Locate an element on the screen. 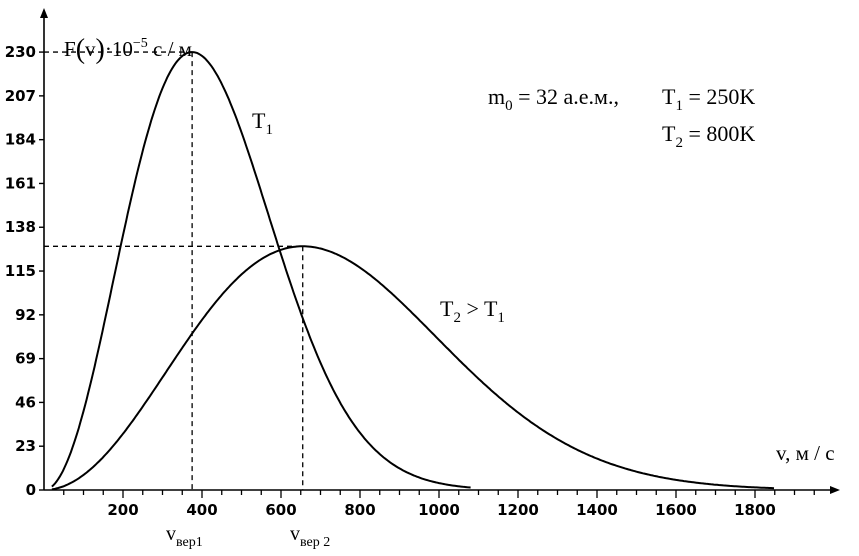 The width and height of the screenshot is (859, 556). param-t1: T1 = 250K is located at coordinates (708, 99).